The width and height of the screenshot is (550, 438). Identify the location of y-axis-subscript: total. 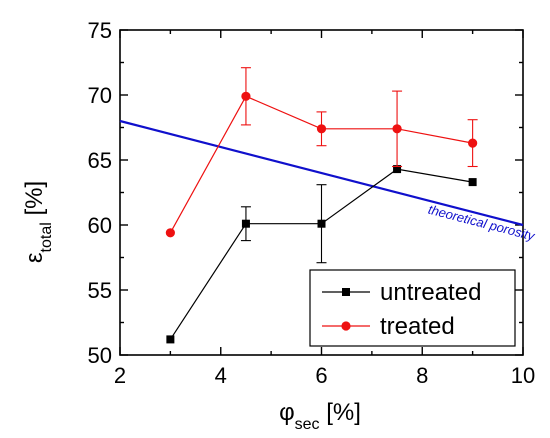
(46, 237).